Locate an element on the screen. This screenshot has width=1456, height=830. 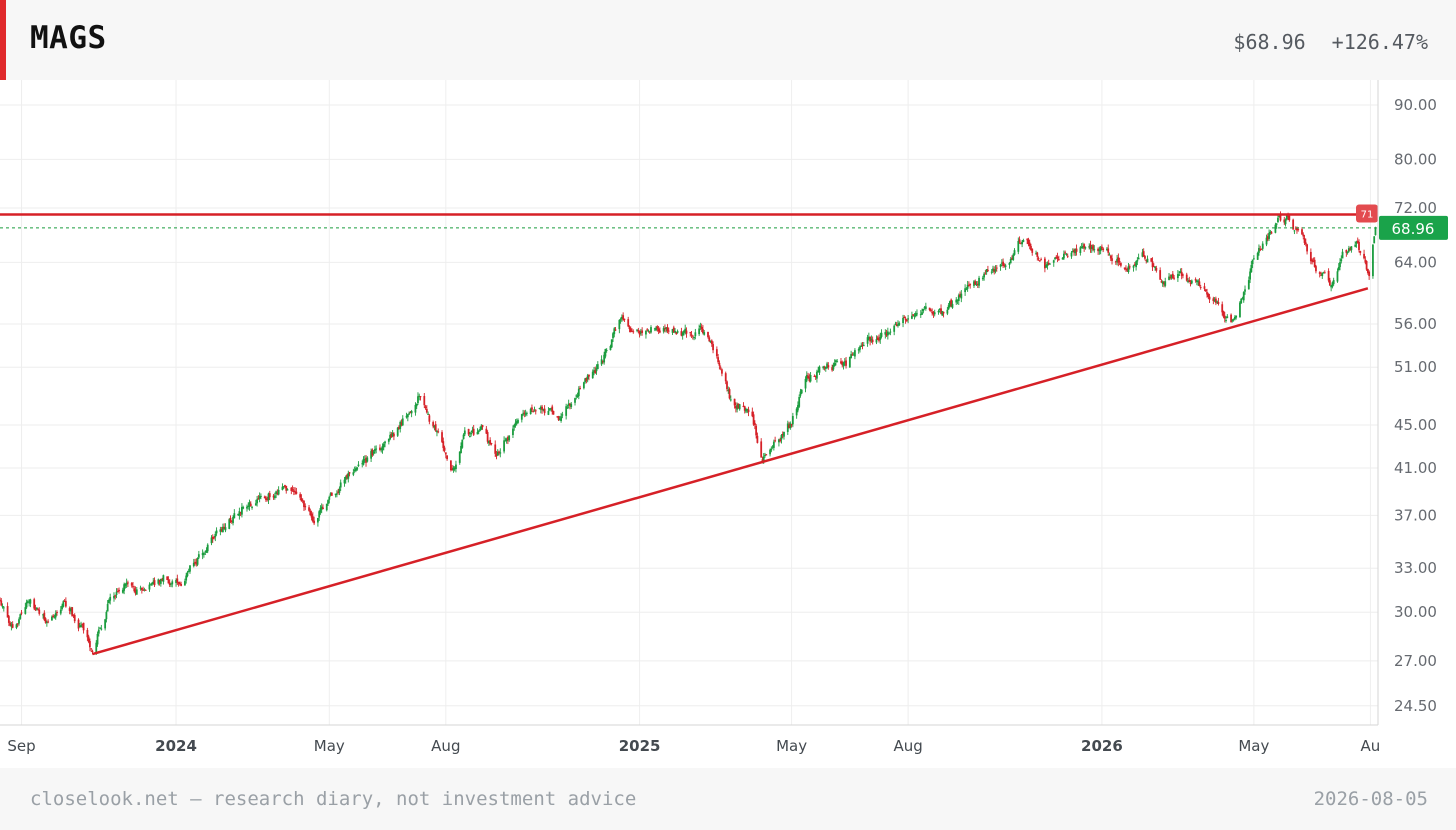
y-tick-label: 51.00 is located at coordinates (1415, 367).